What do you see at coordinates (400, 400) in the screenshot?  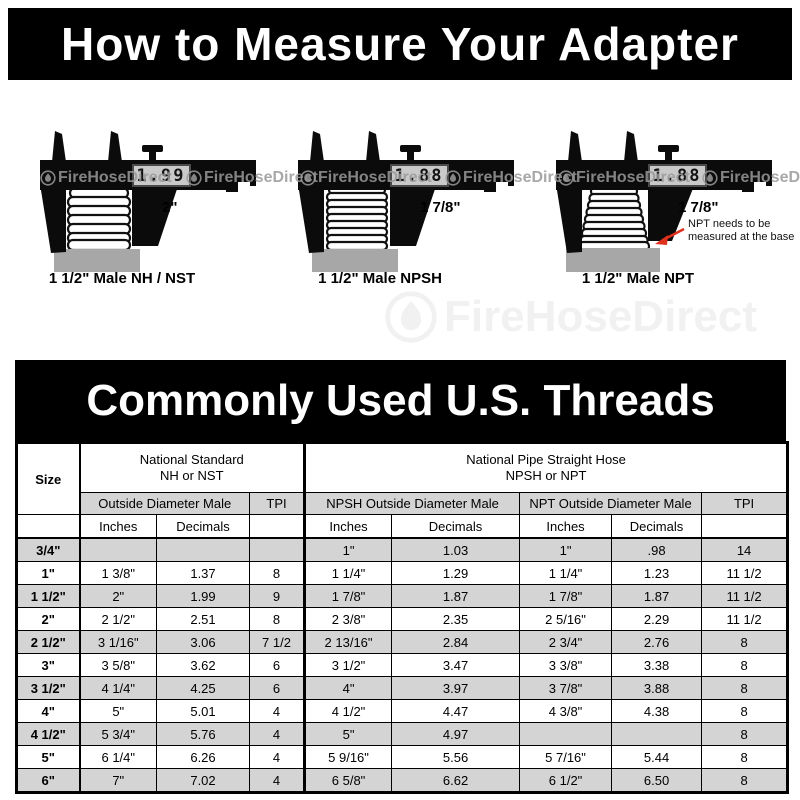 I see `table-title: Commonly Used U.S. Threads` at bounding box center [400, 400].